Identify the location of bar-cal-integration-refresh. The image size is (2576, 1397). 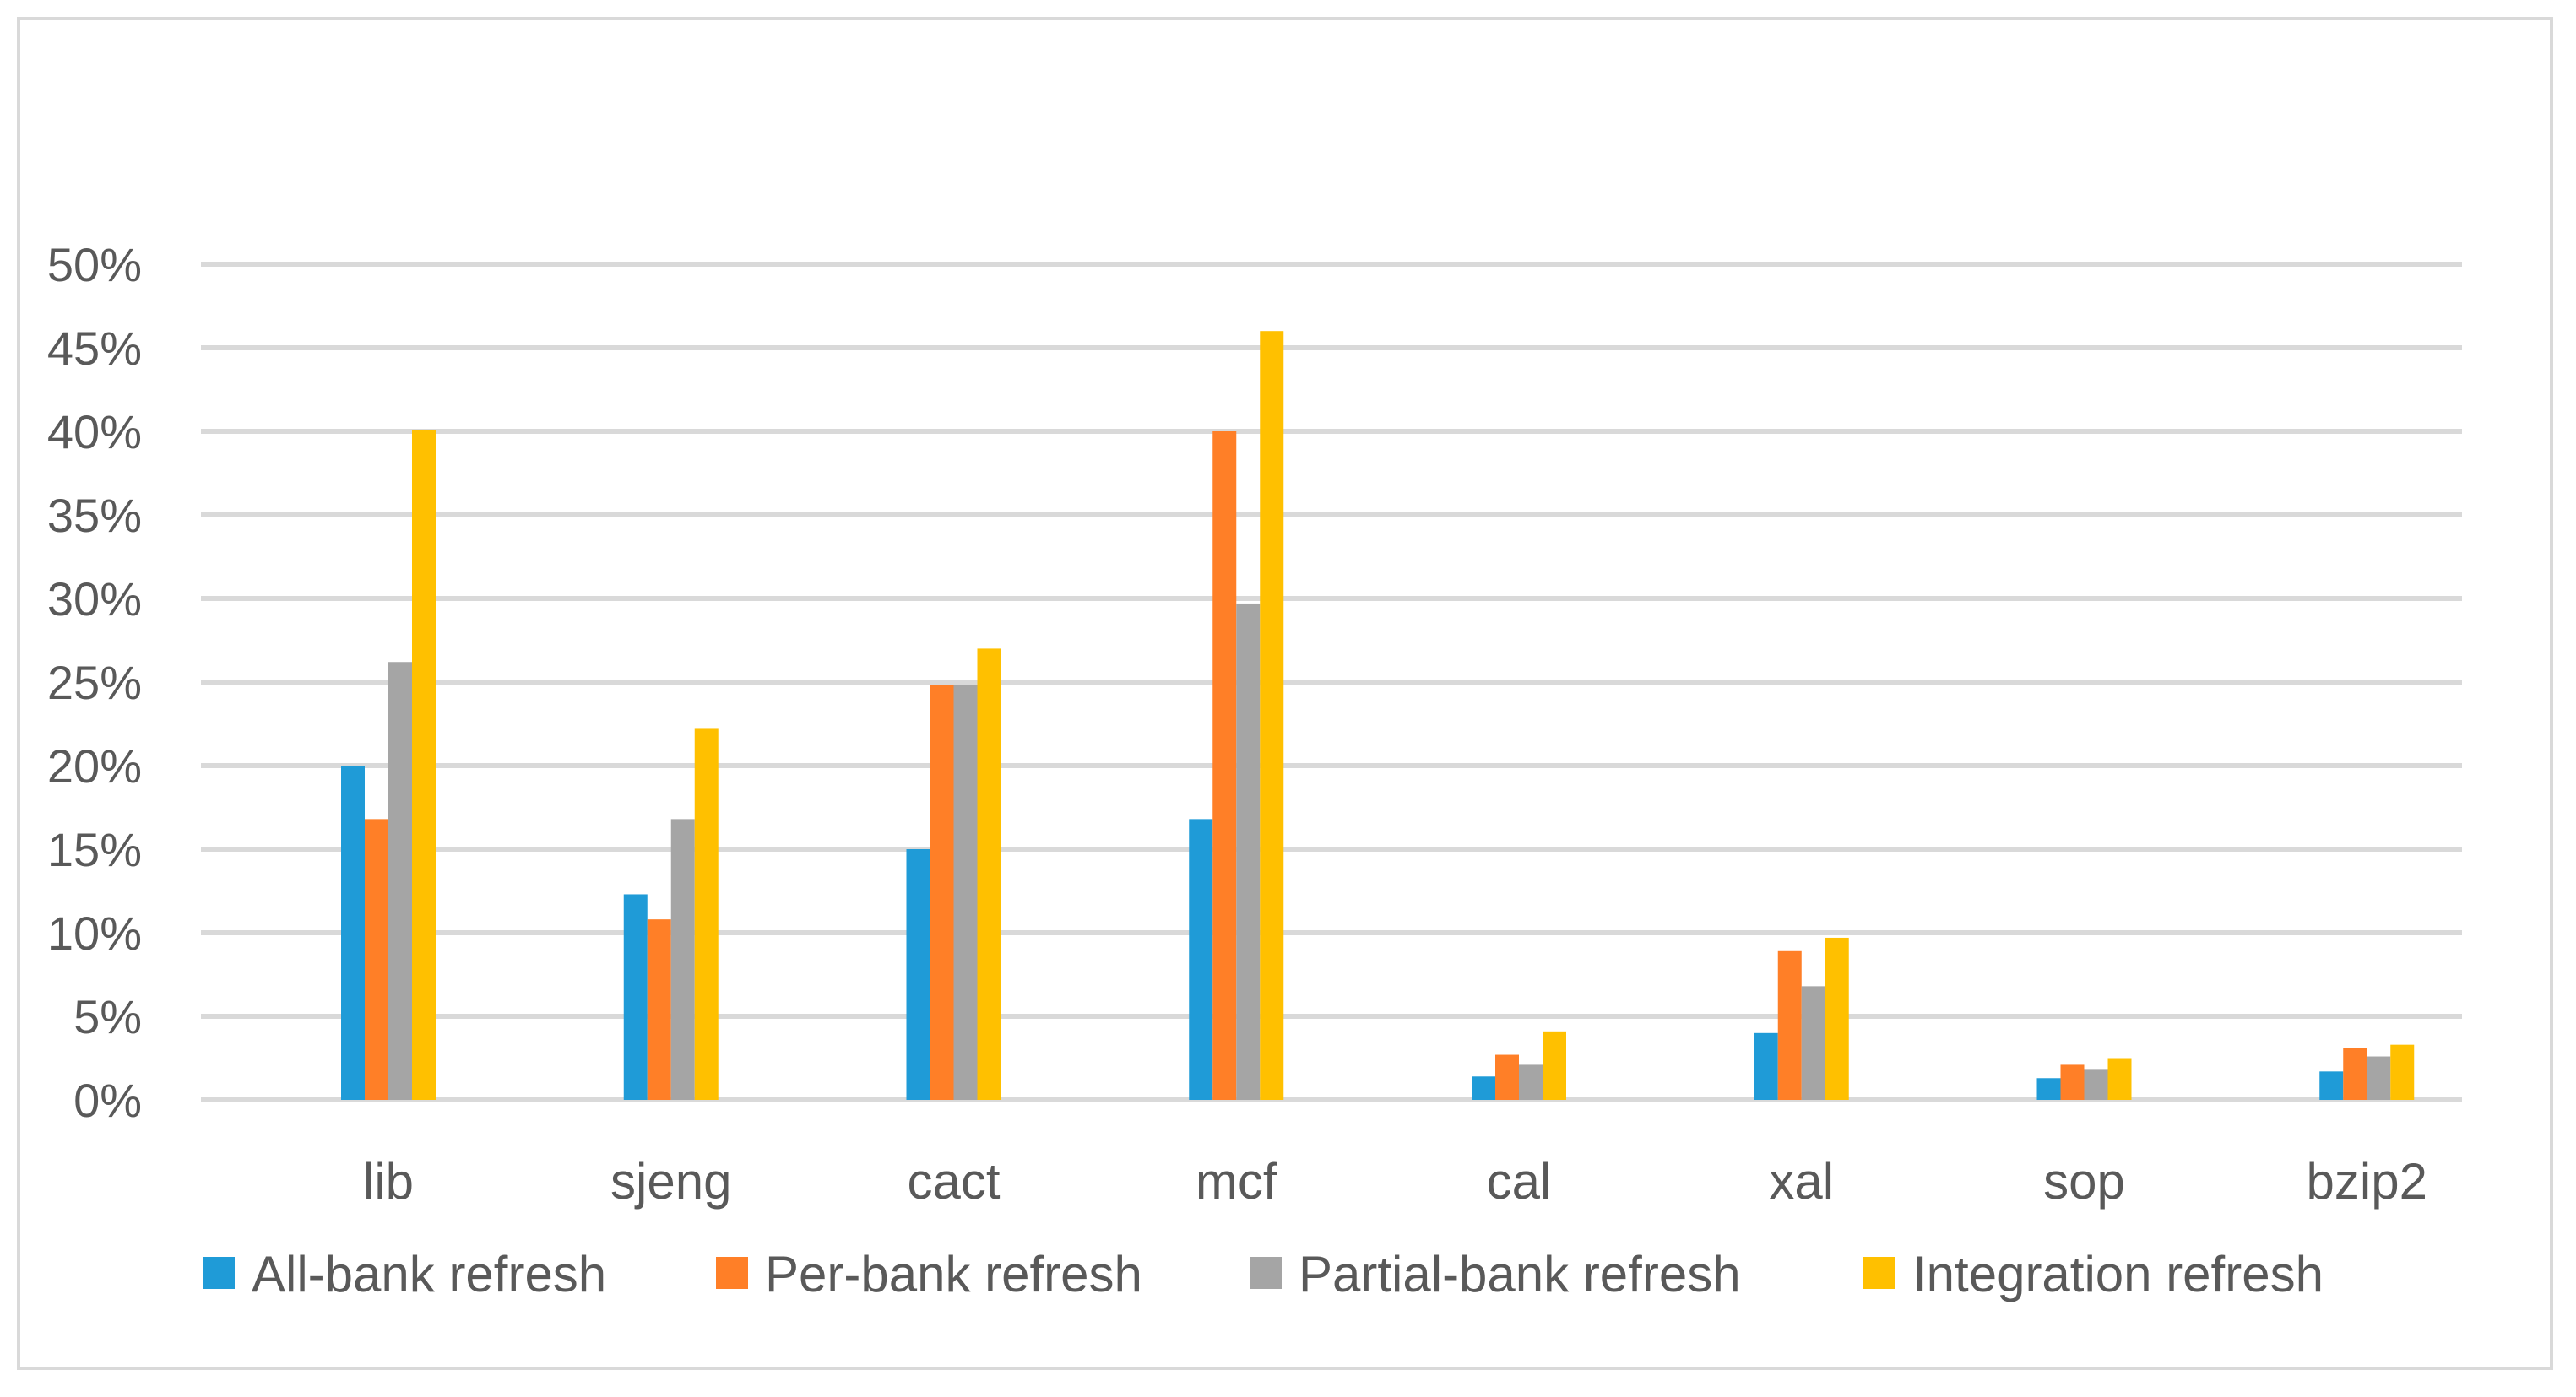
(1555, 1065).